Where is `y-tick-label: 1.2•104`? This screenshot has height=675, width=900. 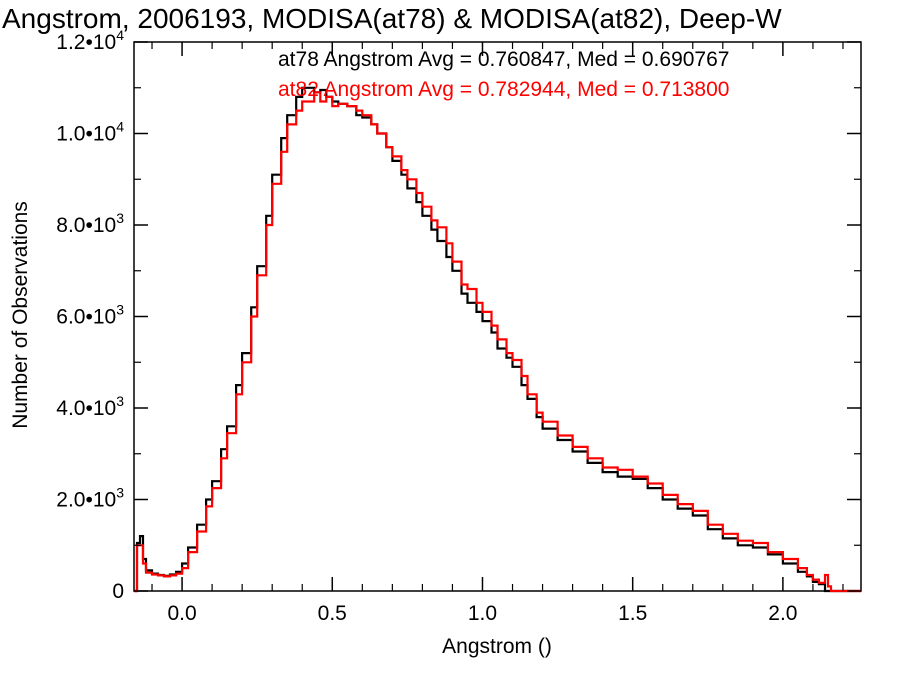
y-tick-label: 1.2•104 is located at coordinates (90, 40).